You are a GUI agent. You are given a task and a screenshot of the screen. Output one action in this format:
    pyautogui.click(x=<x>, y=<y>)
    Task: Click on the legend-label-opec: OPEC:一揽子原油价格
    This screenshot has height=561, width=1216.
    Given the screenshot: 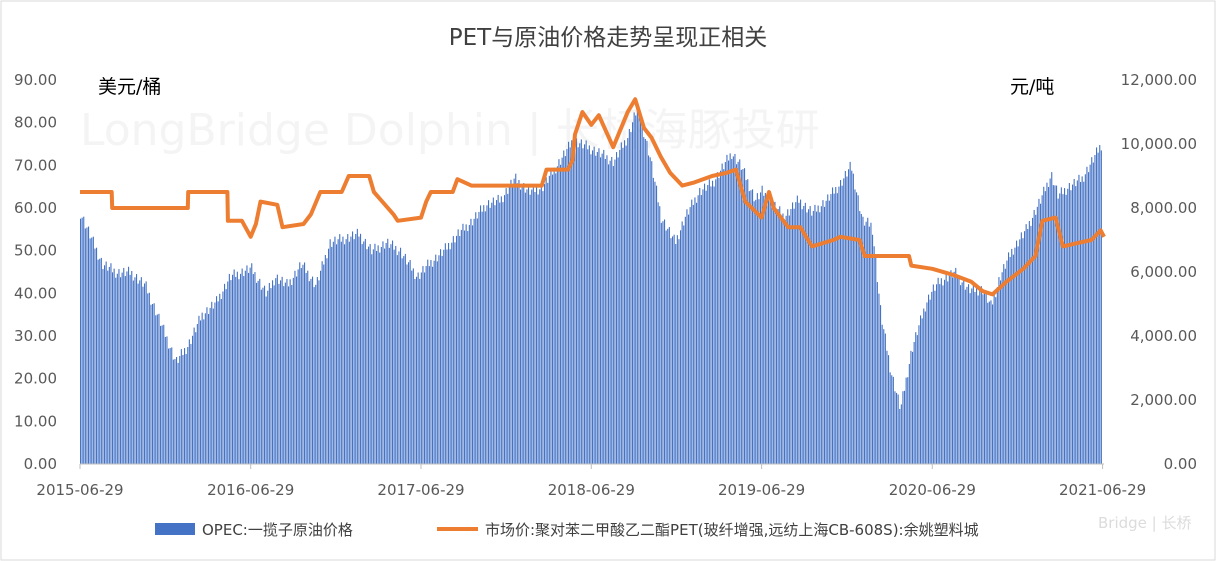 What is the action you would take?
    pyautogui.click(x=277, y=530)
    